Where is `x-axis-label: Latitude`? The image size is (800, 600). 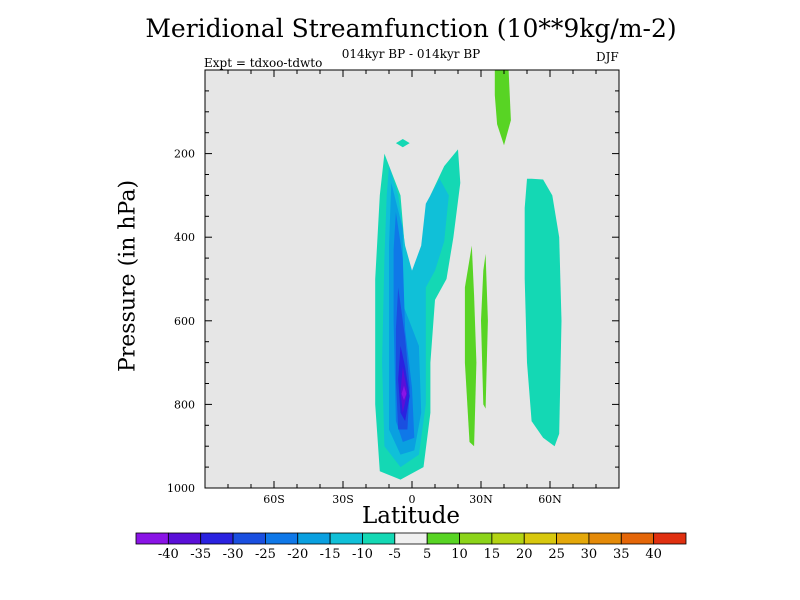 x-axis-label: Latitude is located at coordinates (411, 516).